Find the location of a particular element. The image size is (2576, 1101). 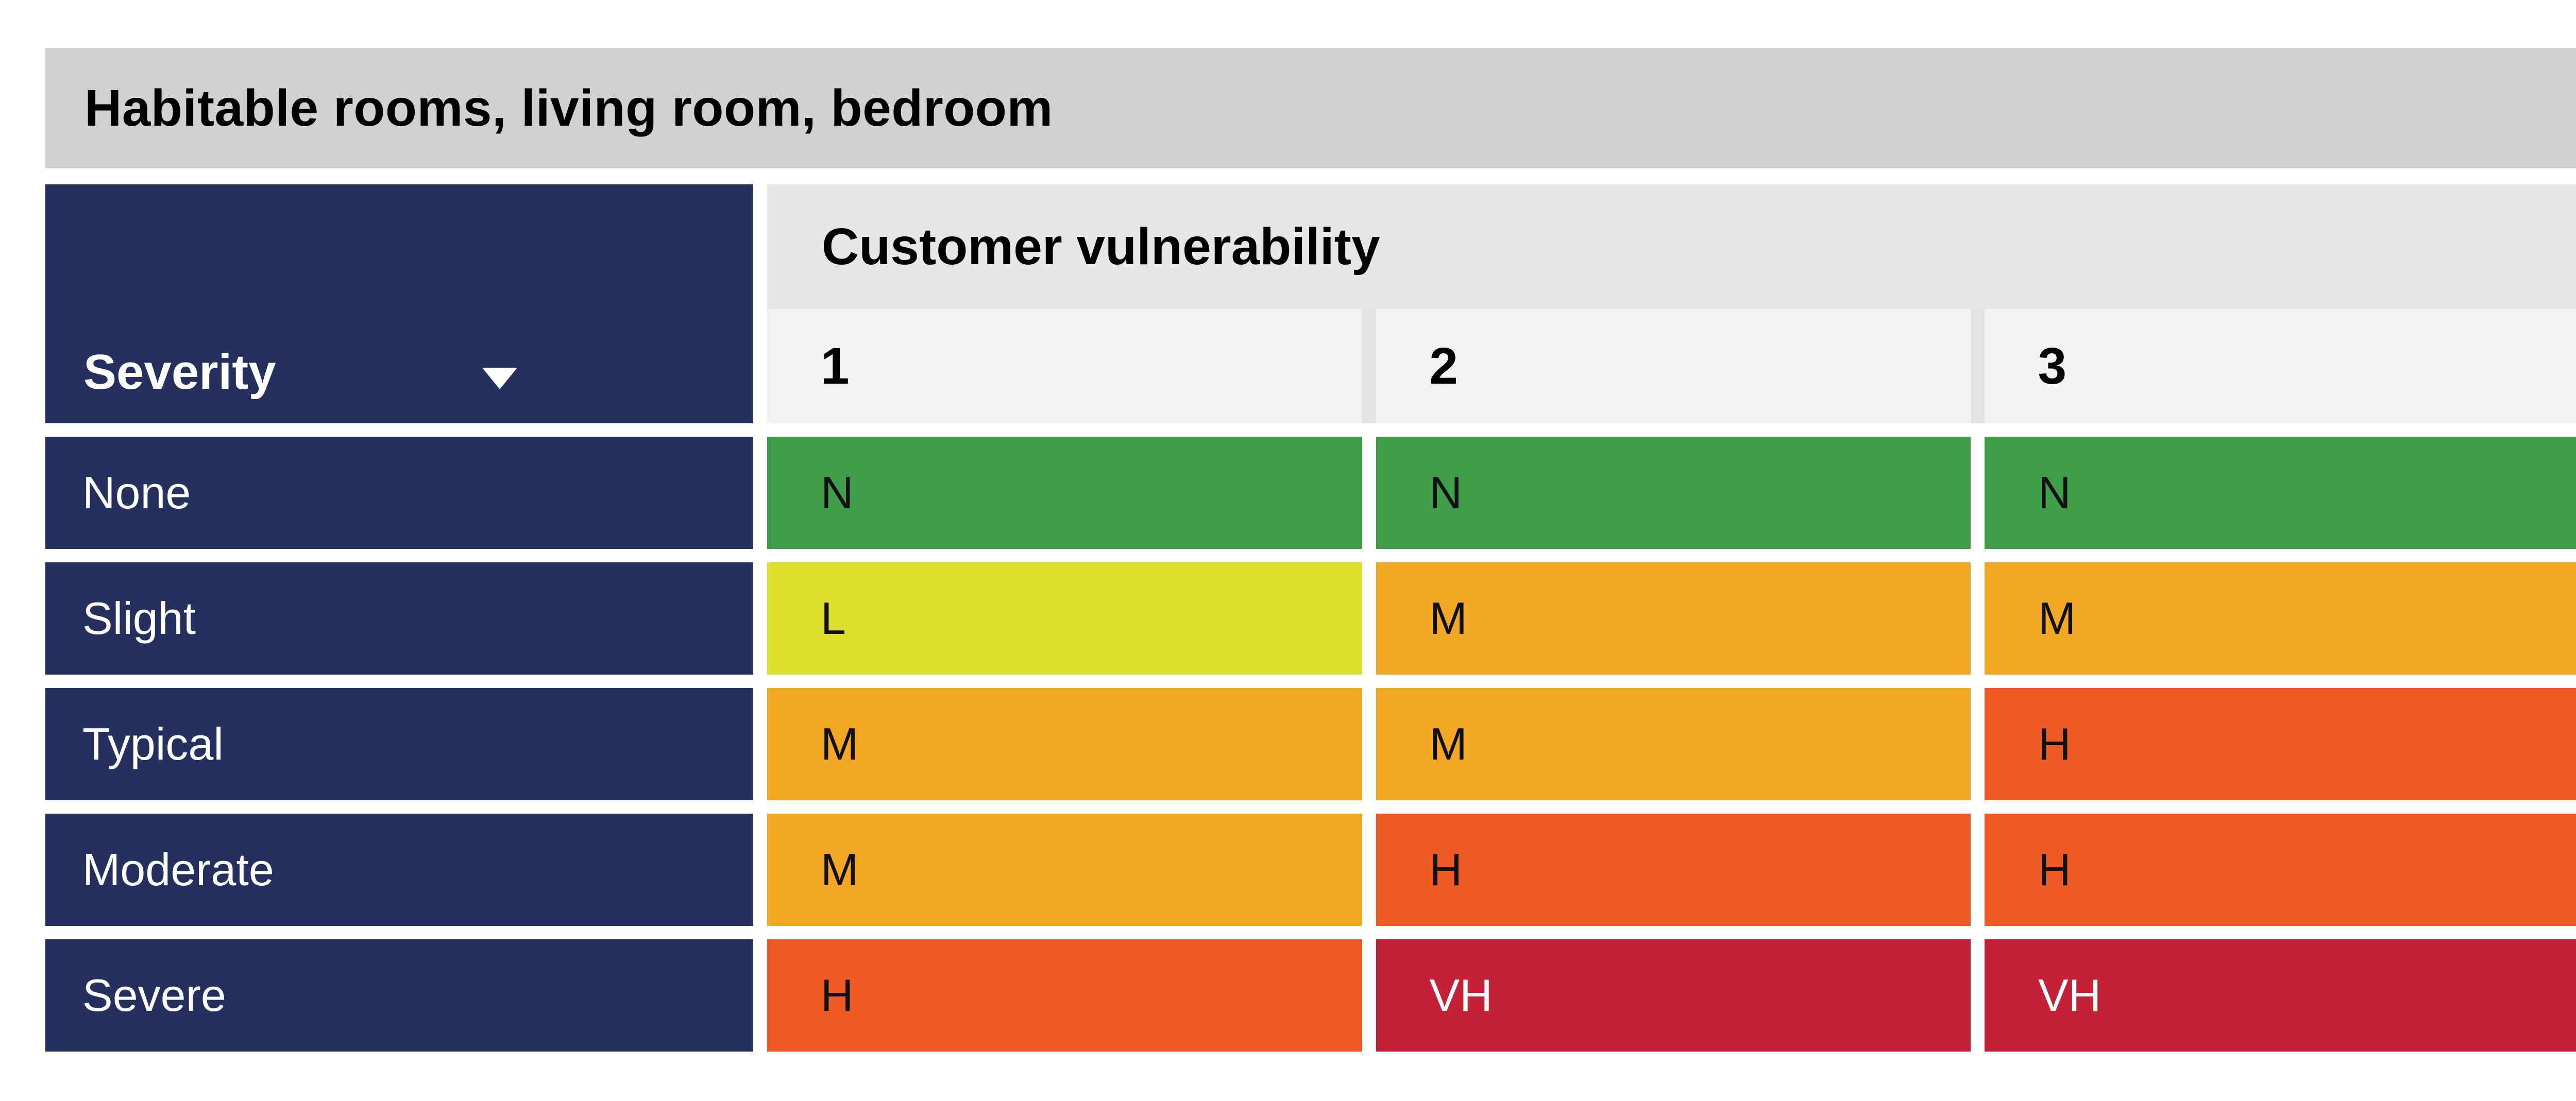

row-label: Moderate is located at coordinates (399, 870).